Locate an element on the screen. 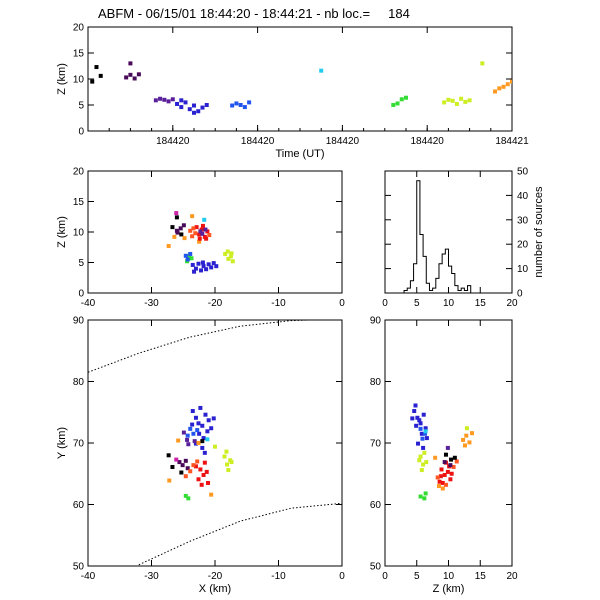  x-tick-label: 5 is located at coordinates (417, 303).